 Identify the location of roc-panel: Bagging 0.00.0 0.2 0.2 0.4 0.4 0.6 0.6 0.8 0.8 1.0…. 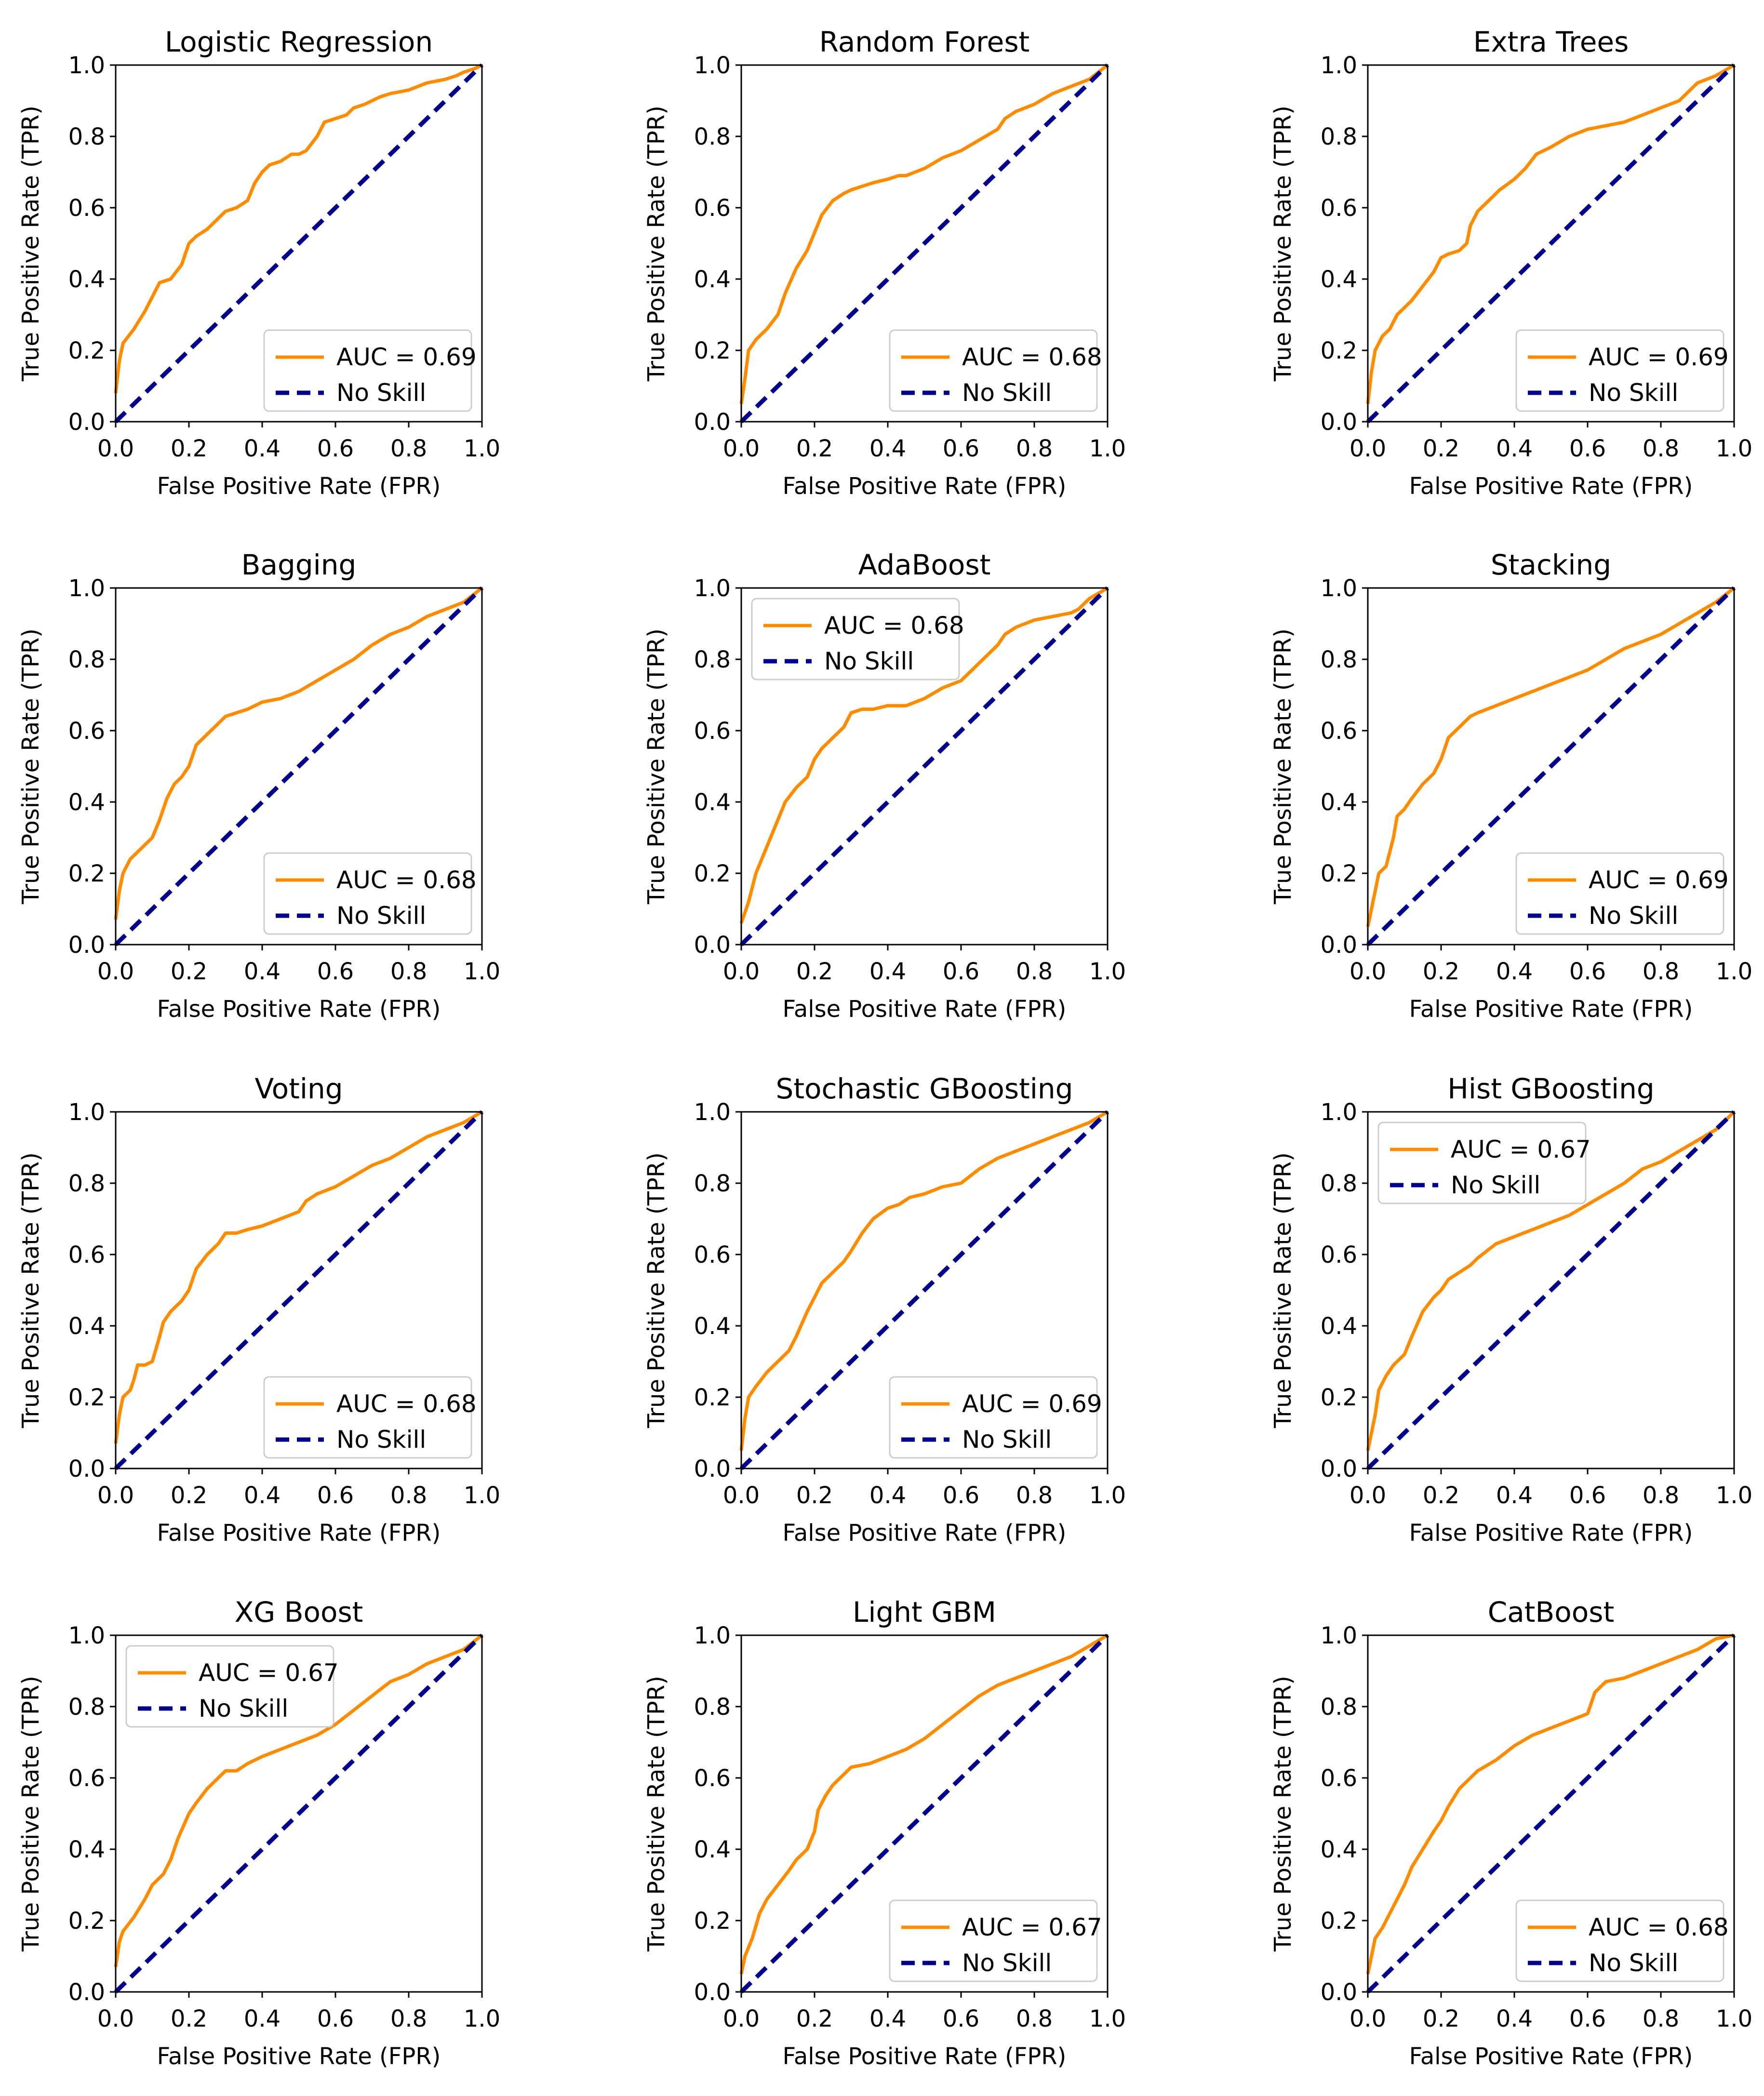
(258, 785).